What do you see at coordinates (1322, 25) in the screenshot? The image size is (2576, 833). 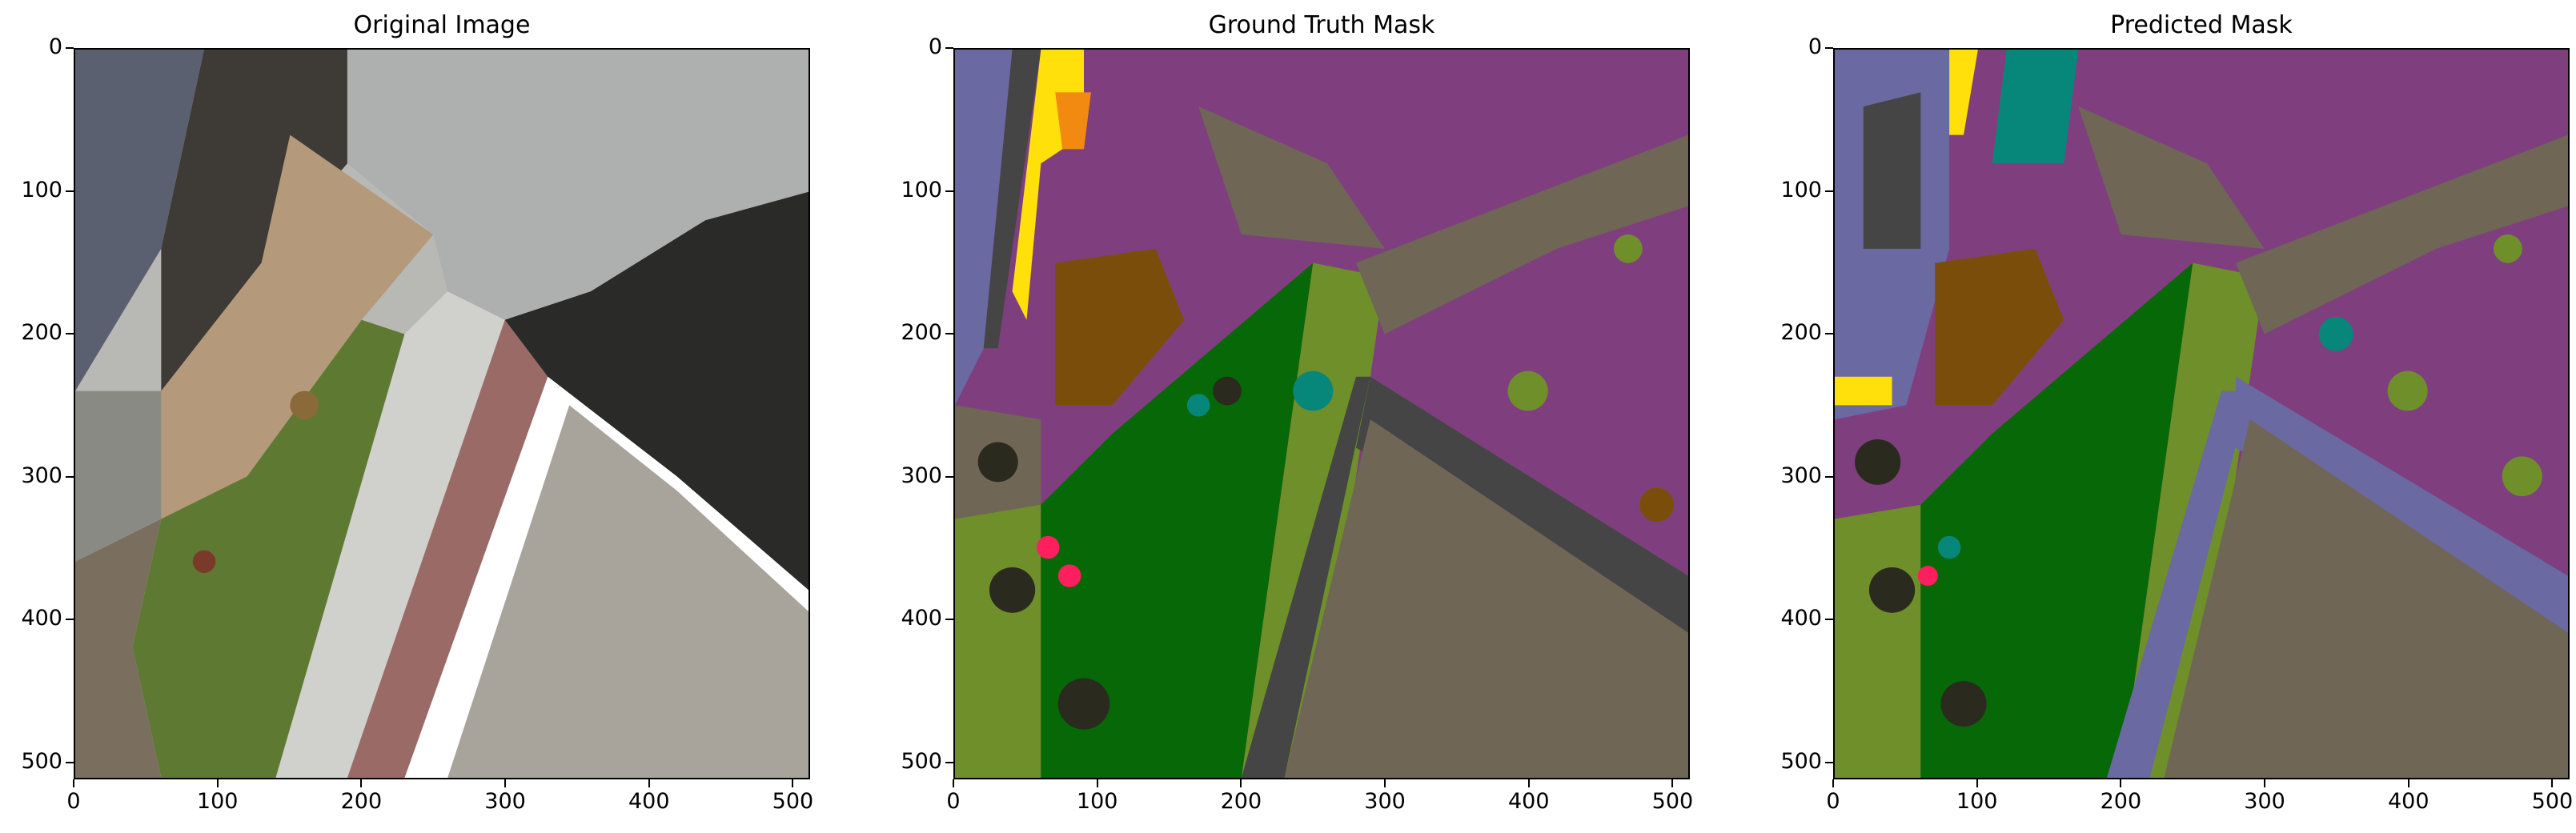 I see `panel-title-ground-truth: Ground Truth Mask` at bounding box center [1322, 25].